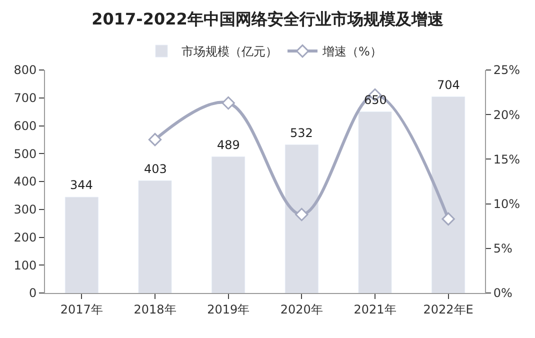 This screenshot has width=535, height=338. What do you see at coordinates (448, 309) in the screenshot?
I see `x-tick-label: 2022年E` at bounding box center [448, 309].